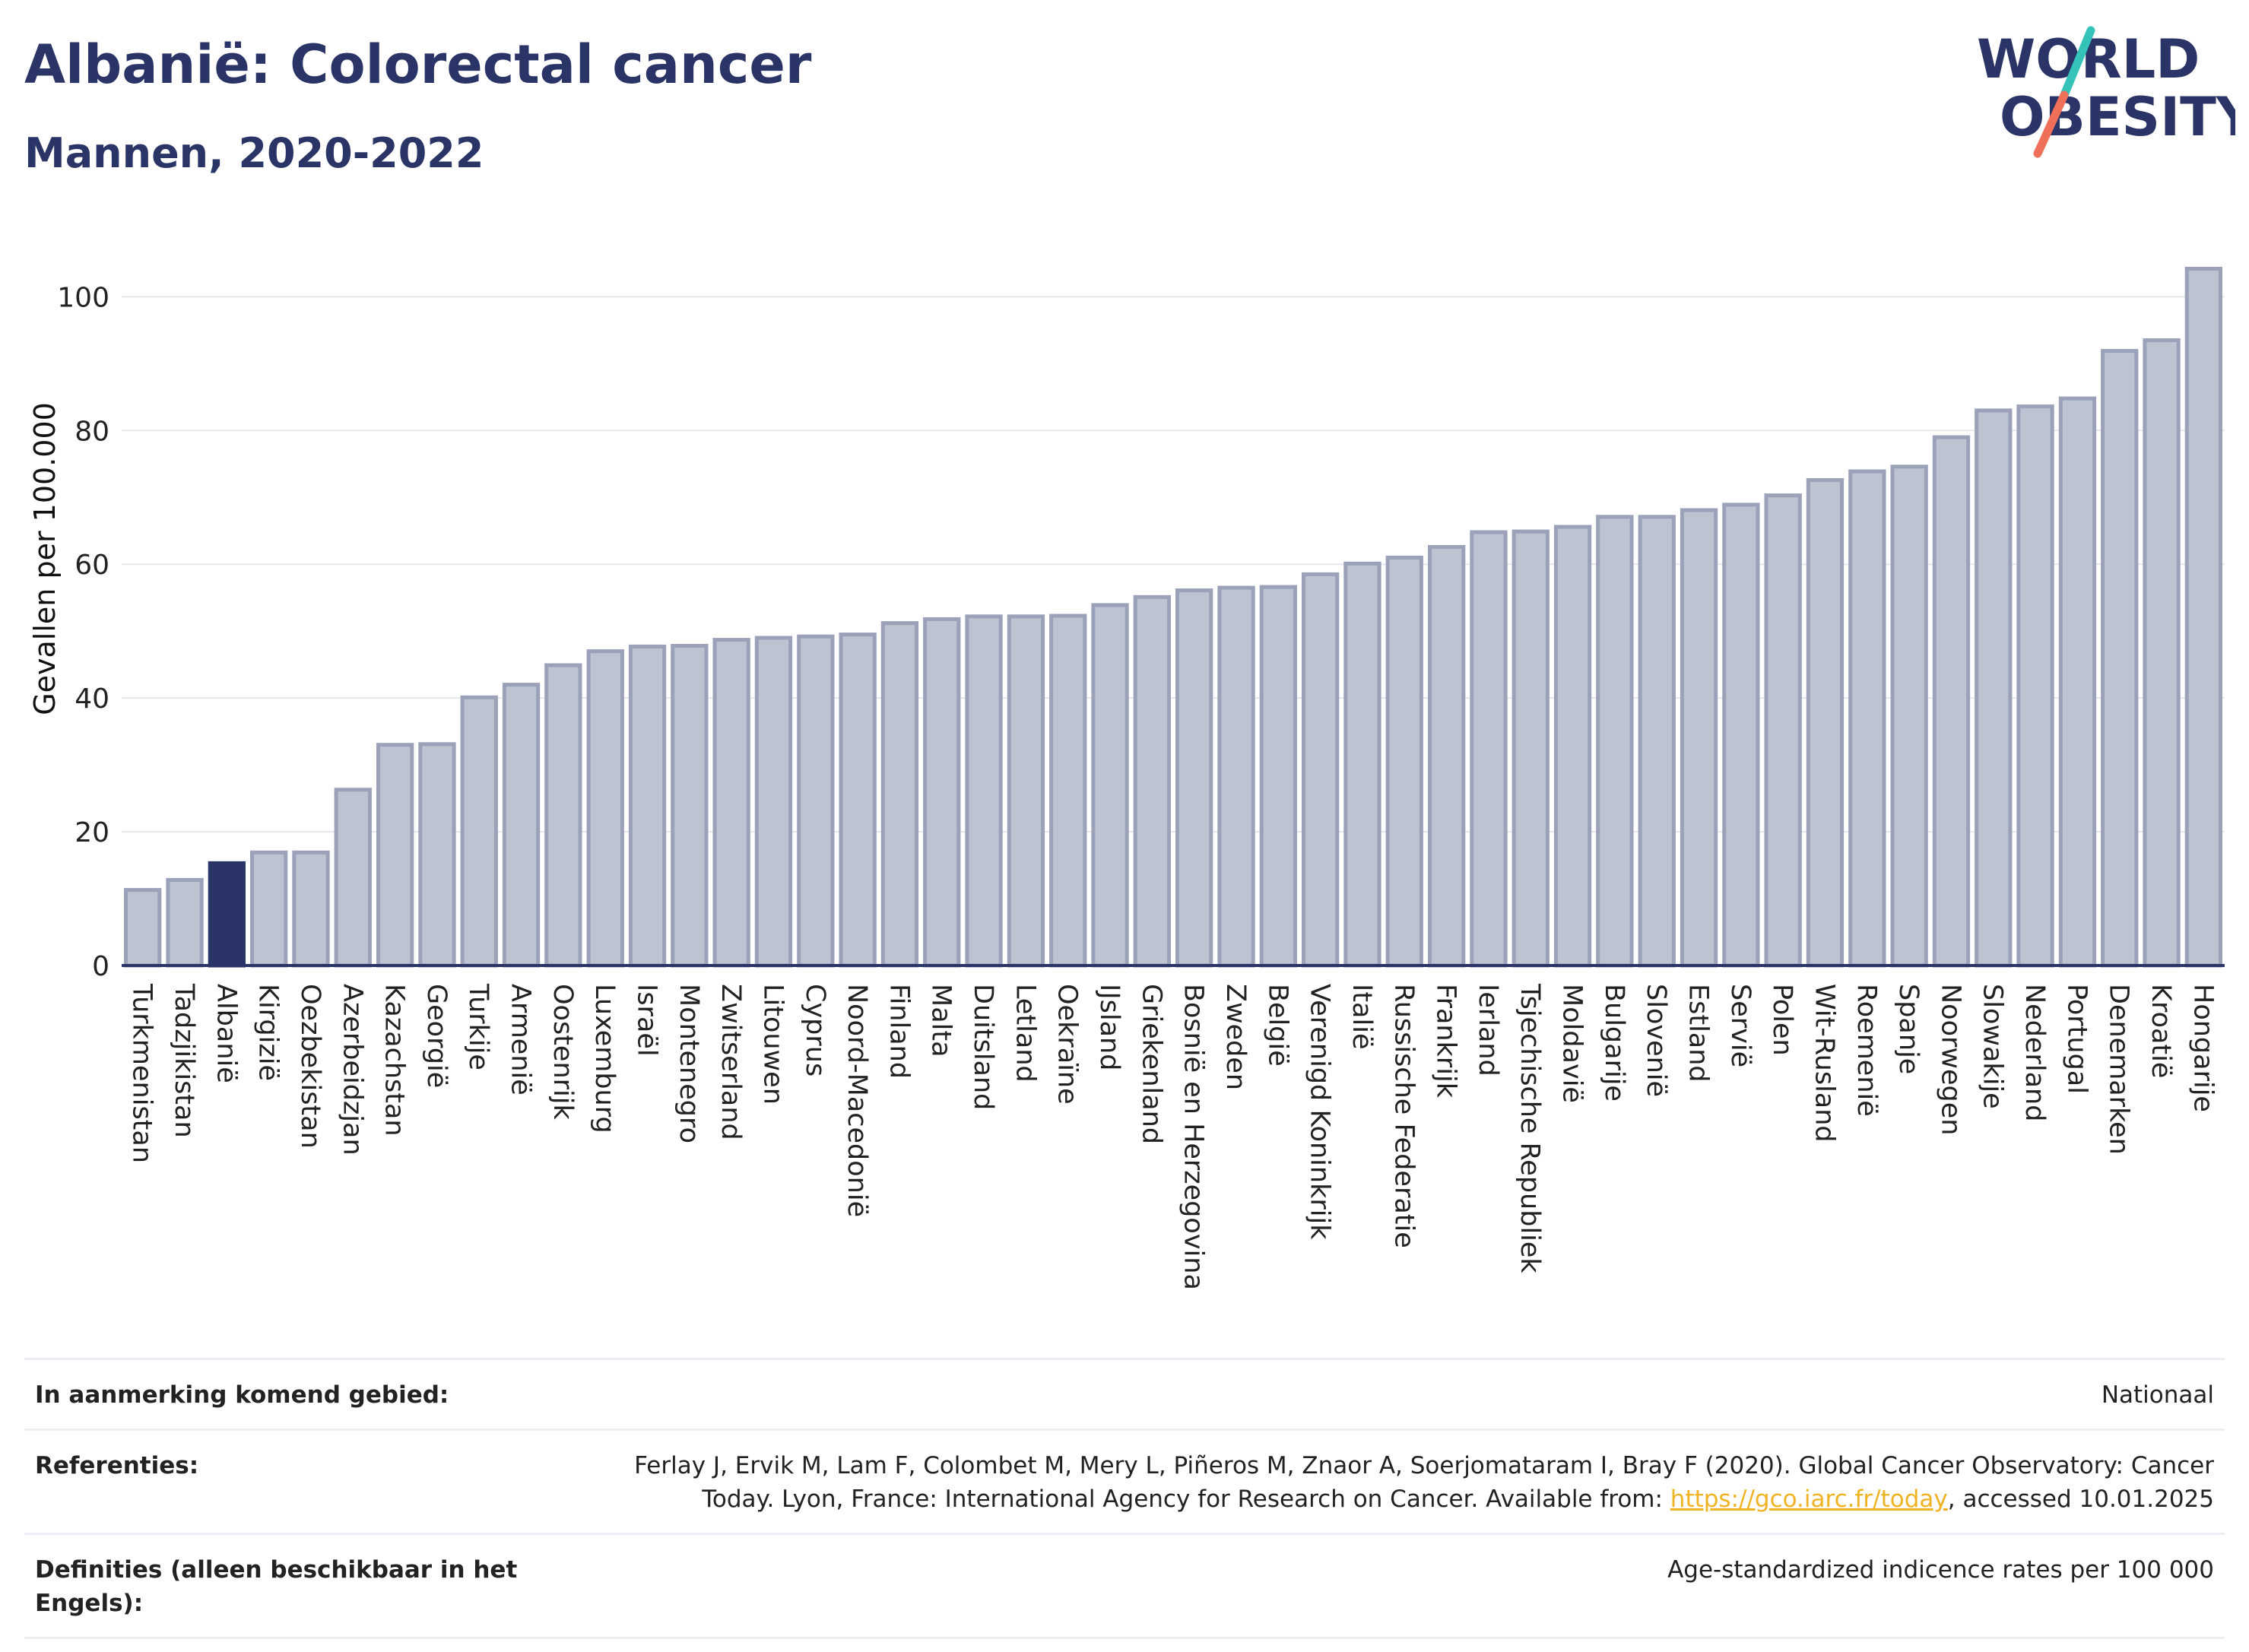 Image resolution: width=2249 pixels, height=1652 pixels. What do you see at coordinates (2035, 686) in the screenshot?
I see `bar-nederland` at bounding box center [2035, 686].